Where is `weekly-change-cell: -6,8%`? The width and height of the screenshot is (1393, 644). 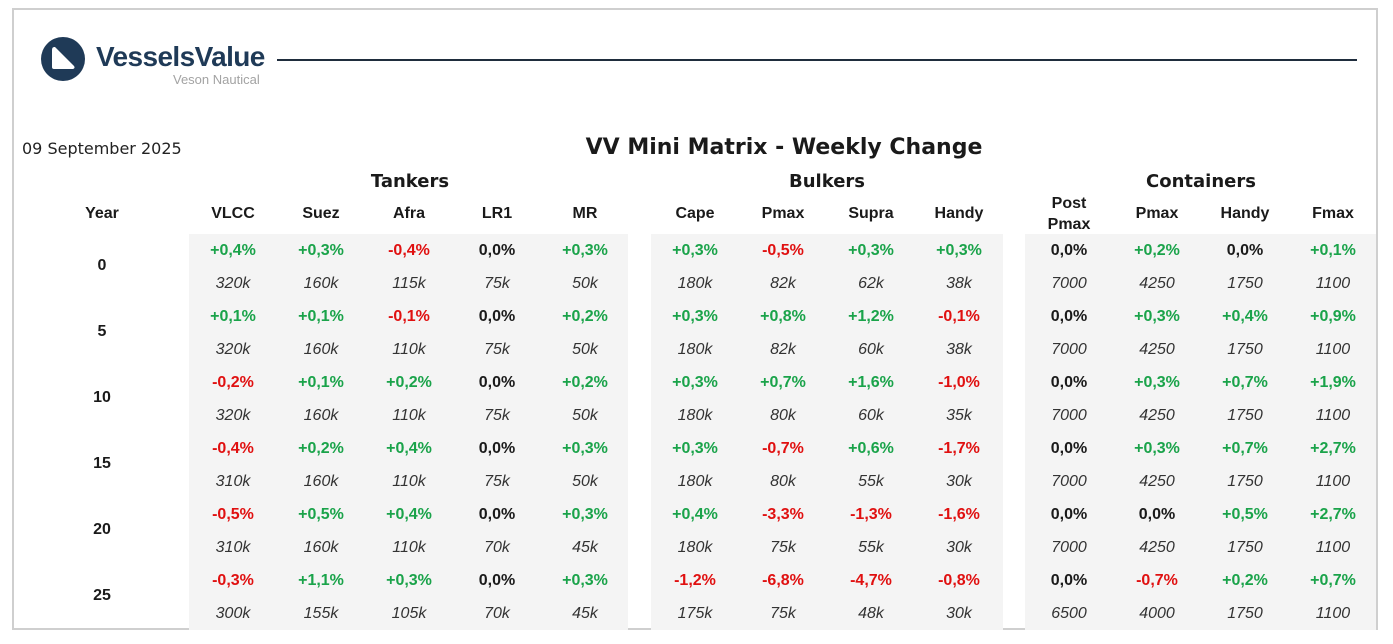
weekly-change-cell: -6,8% is located at coordinates (783, 580).